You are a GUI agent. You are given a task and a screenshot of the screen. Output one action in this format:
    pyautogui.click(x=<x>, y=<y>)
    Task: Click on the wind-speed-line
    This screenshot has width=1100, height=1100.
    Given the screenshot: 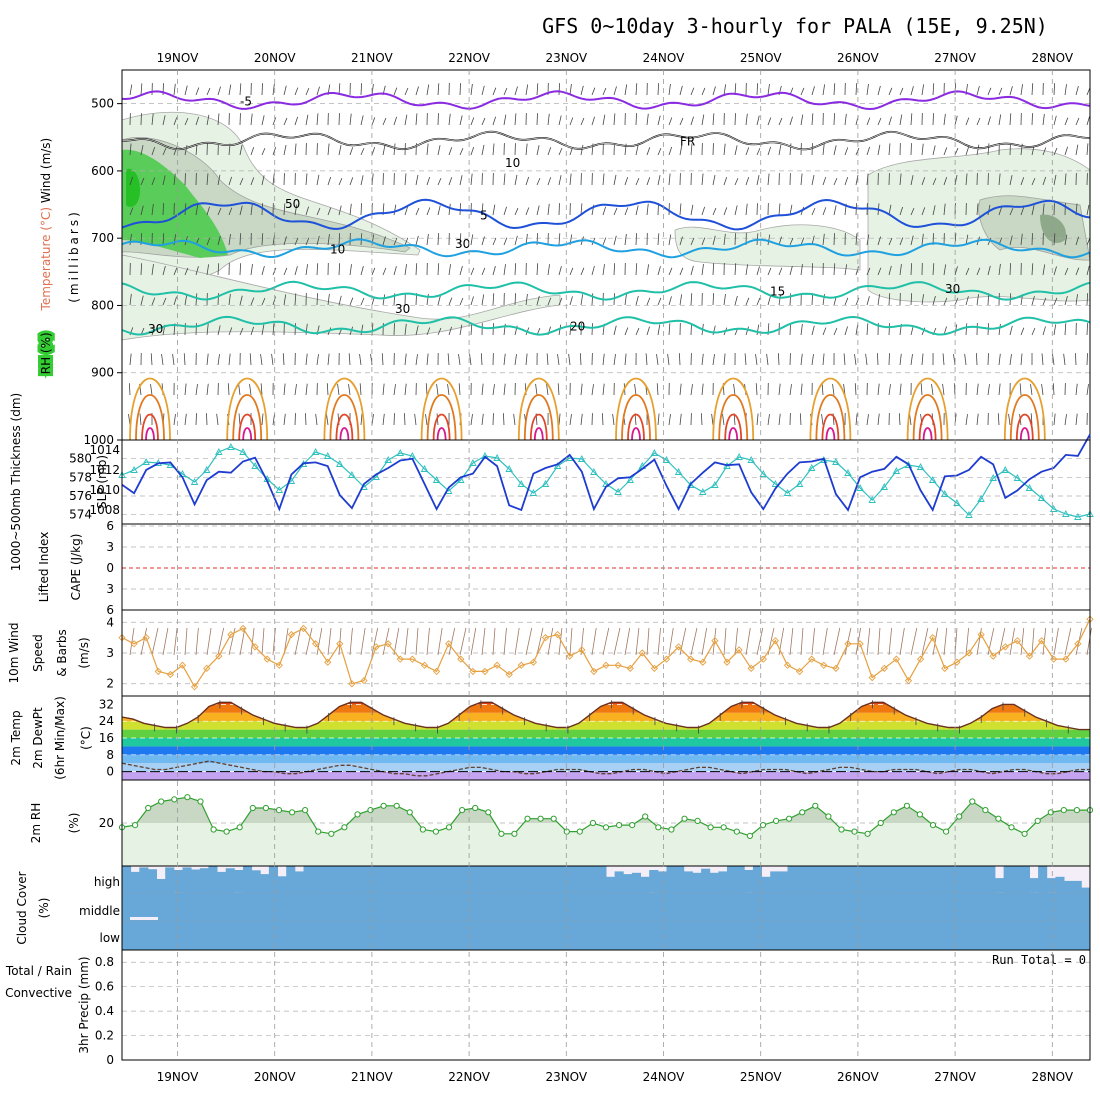 What is the action you would take?
    pyautogui.click(x=606, y=653)
    